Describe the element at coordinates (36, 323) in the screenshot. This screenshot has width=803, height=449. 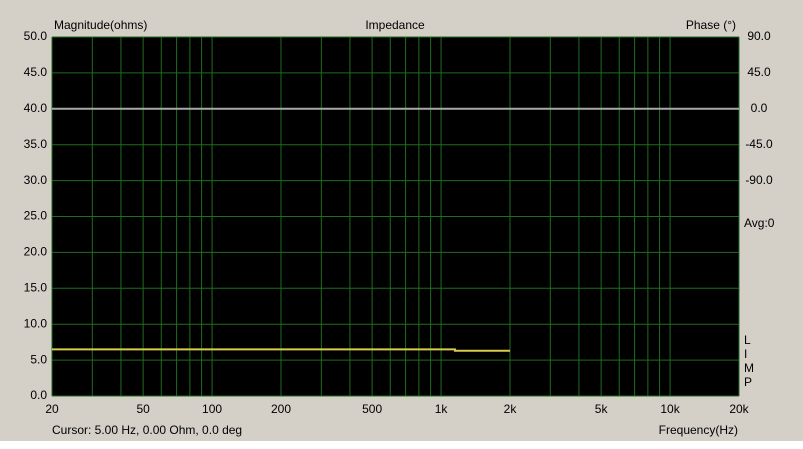
I see `y-tick-label: 10.0` at that location.